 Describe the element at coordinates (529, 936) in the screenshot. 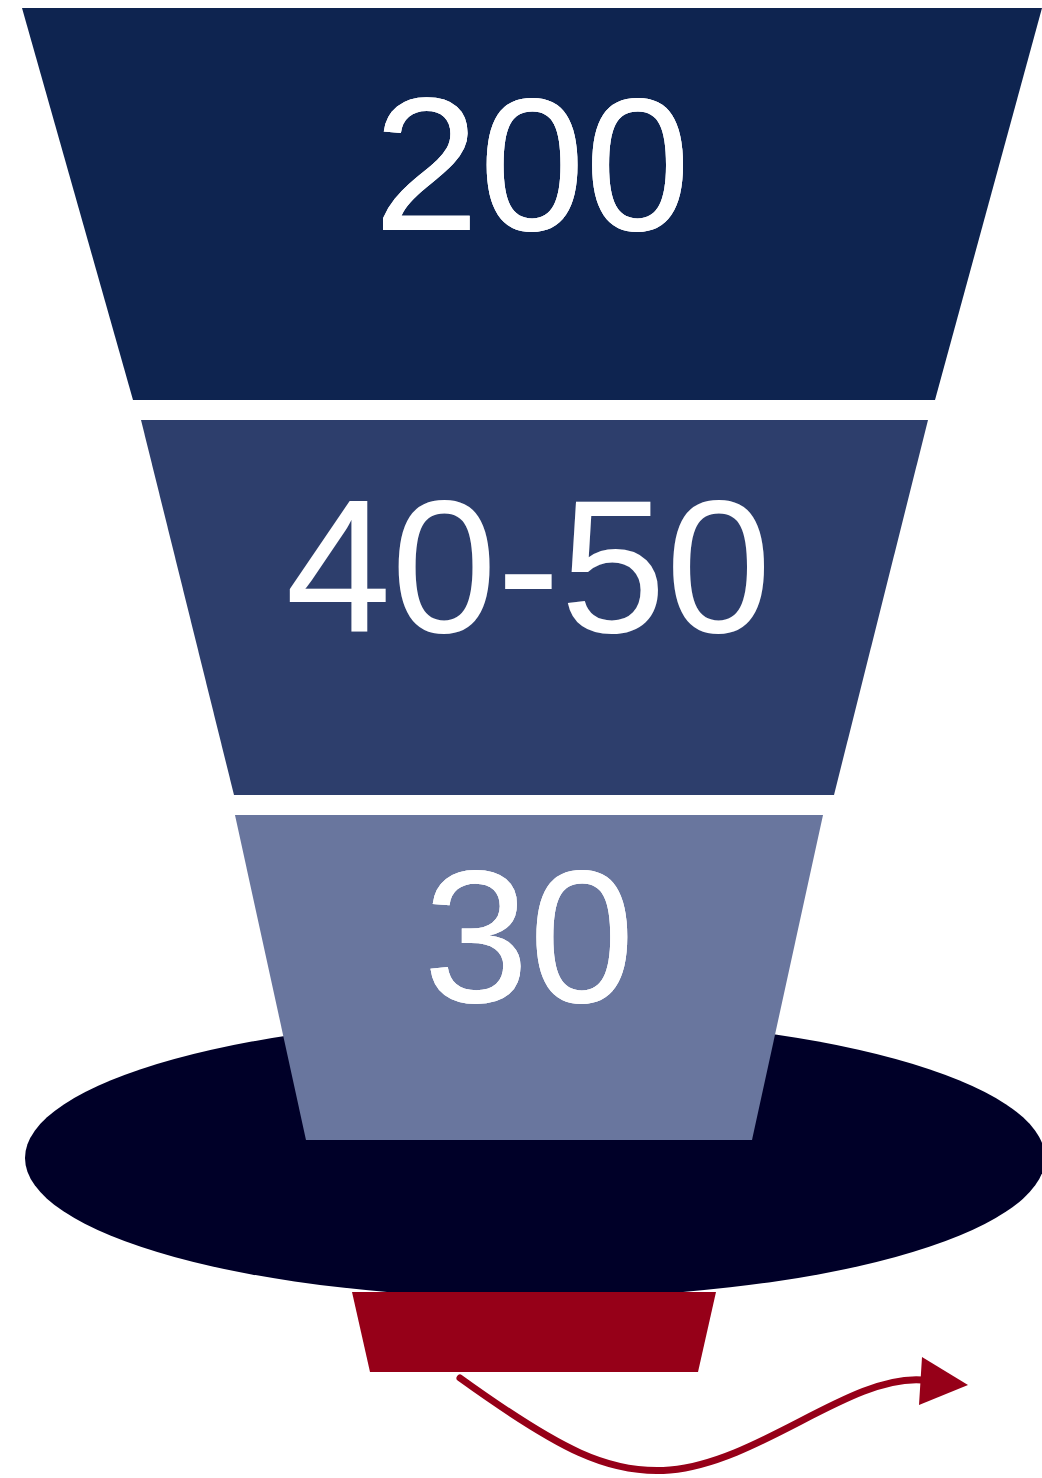

I see `data-label: 30` at that location.